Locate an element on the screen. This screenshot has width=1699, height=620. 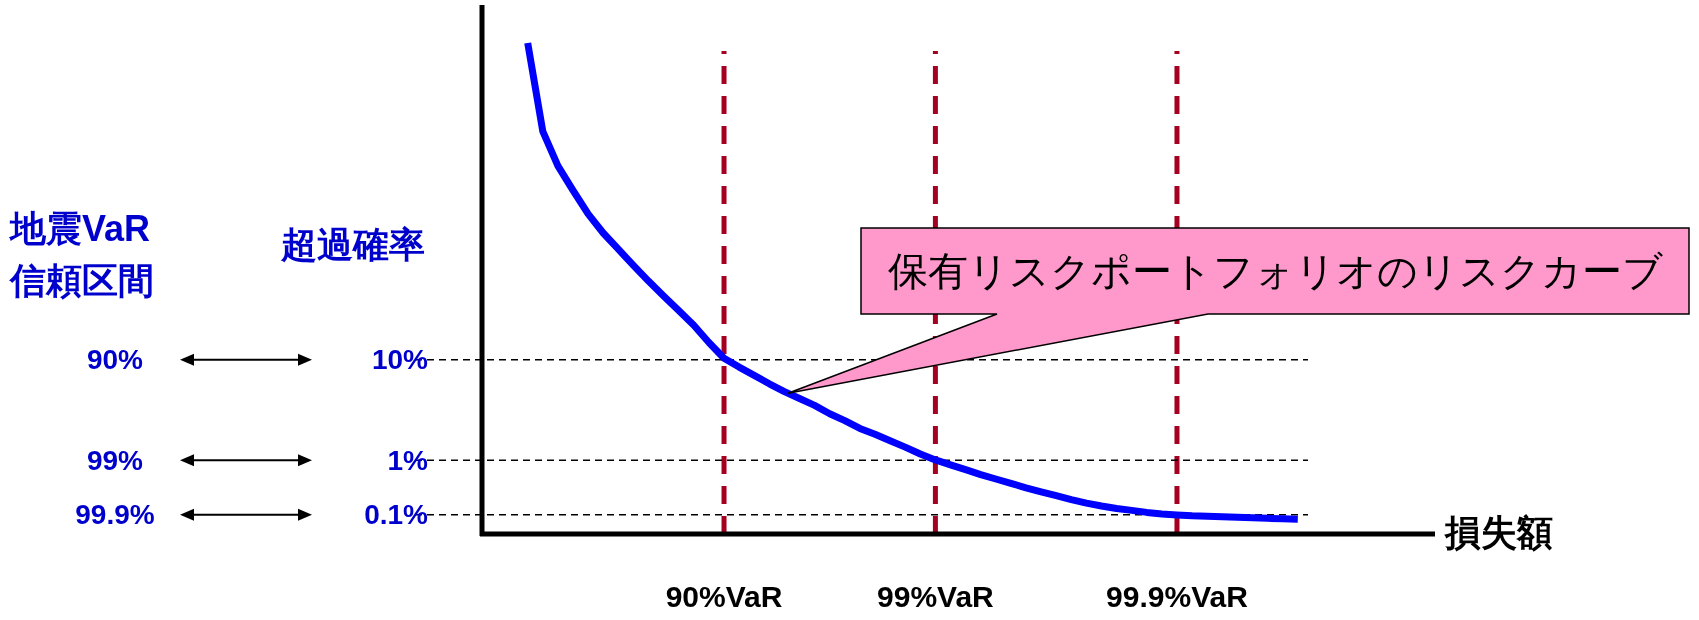
x-tick-label: 99%VaR is located at coordinates (936, 596).